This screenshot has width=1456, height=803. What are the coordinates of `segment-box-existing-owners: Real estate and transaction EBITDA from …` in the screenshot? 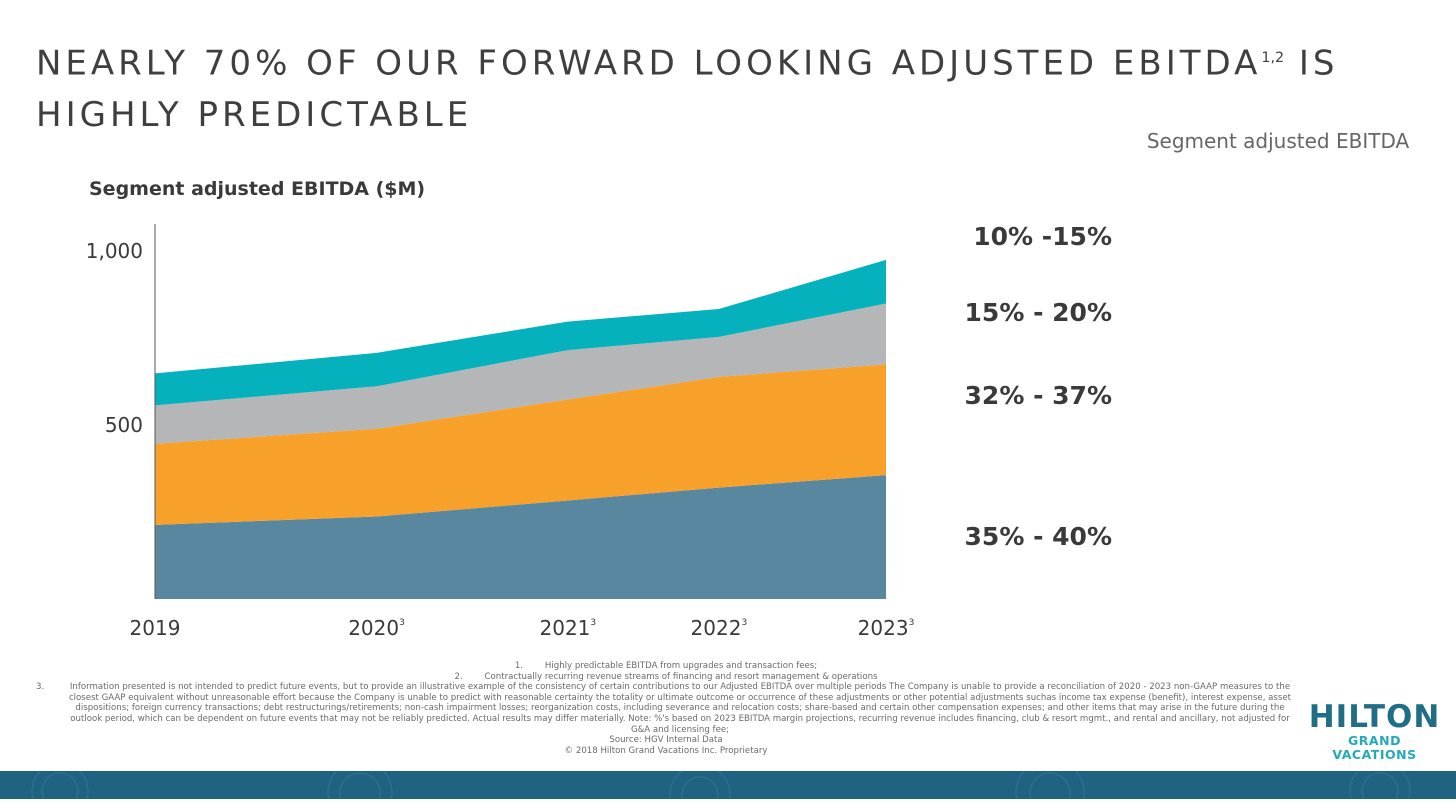 It's located at (1281, 391).